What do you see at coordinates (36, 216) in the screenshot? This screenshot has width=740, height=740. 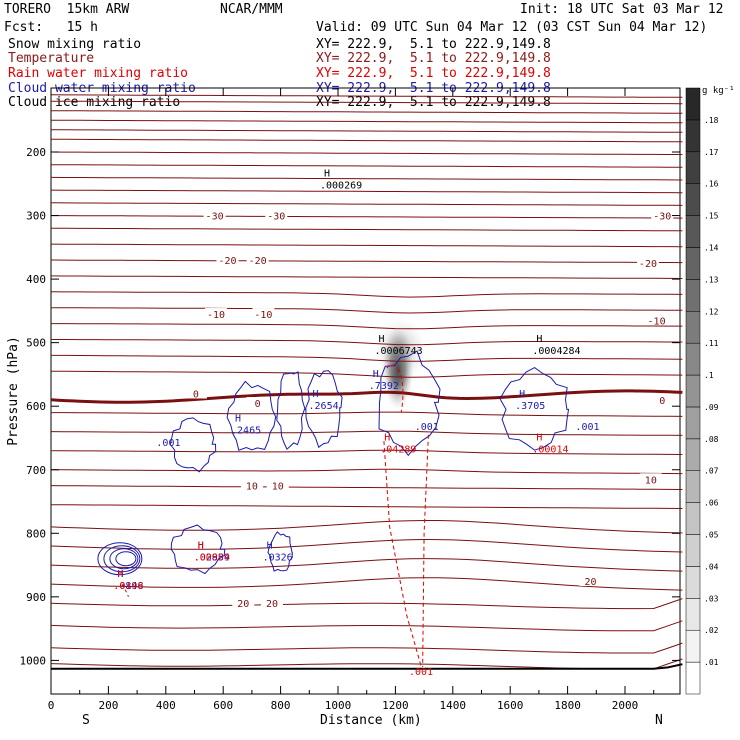 I see `y-tick-label: 300` at bounding box center [36, 216].